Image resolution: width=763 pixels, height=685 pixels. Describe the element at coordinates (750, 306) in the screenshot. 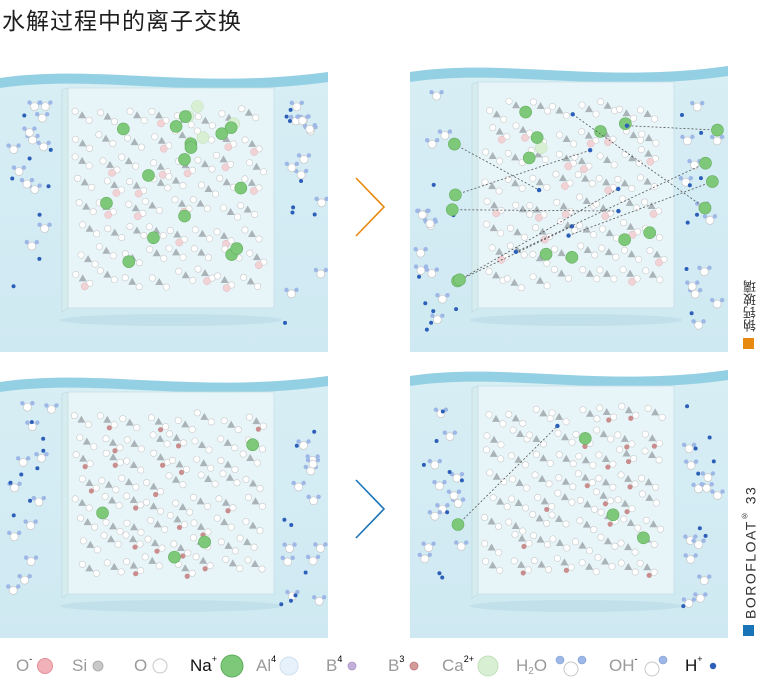

I see `label-soda-lime: 钠钙玻璃` at that location.